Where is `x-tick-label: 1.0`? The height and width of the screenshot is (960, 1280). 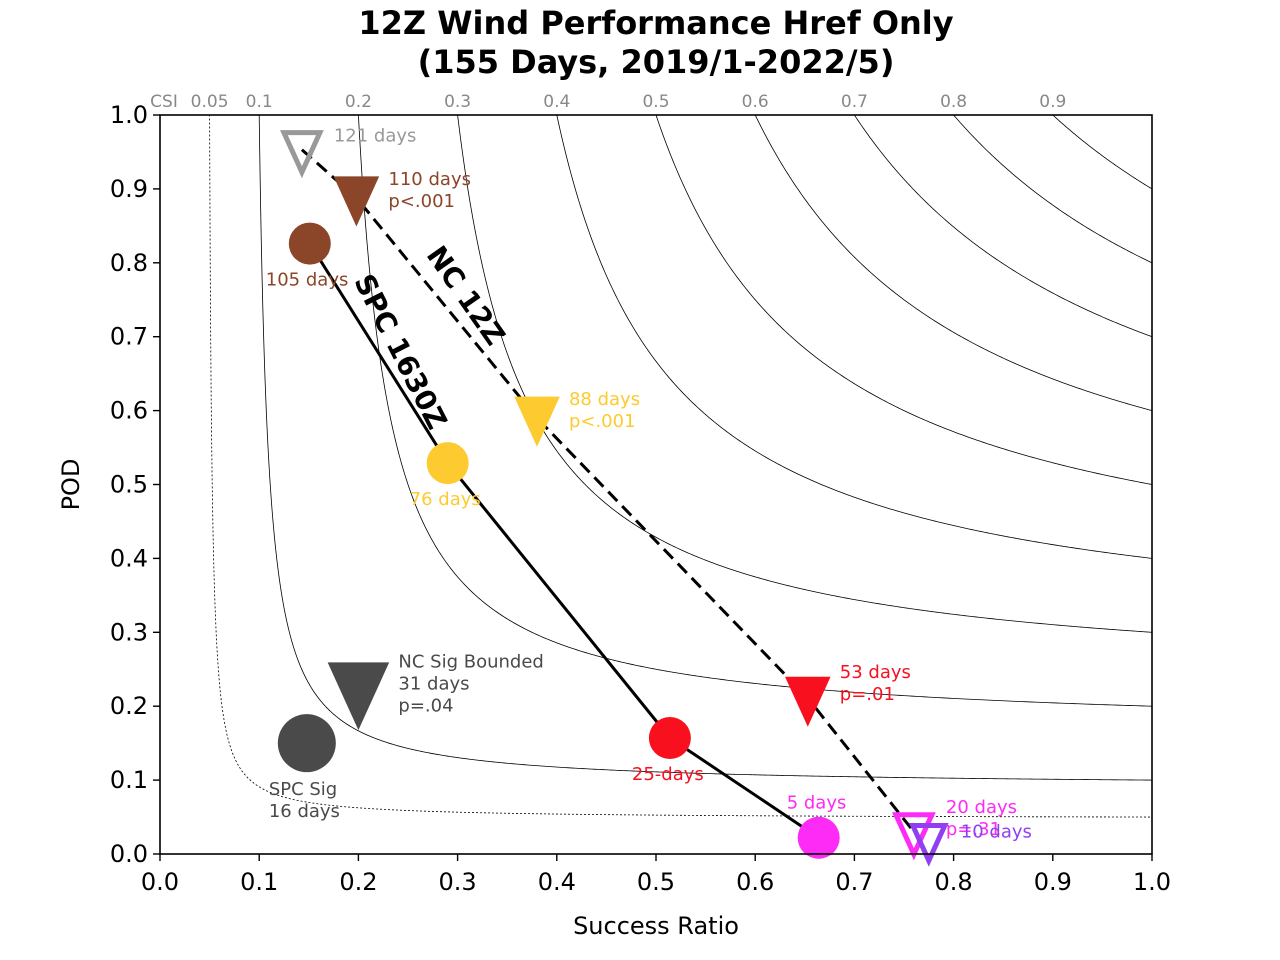 x-tick-label: 1.0 is located at coordinates (1152, 882).